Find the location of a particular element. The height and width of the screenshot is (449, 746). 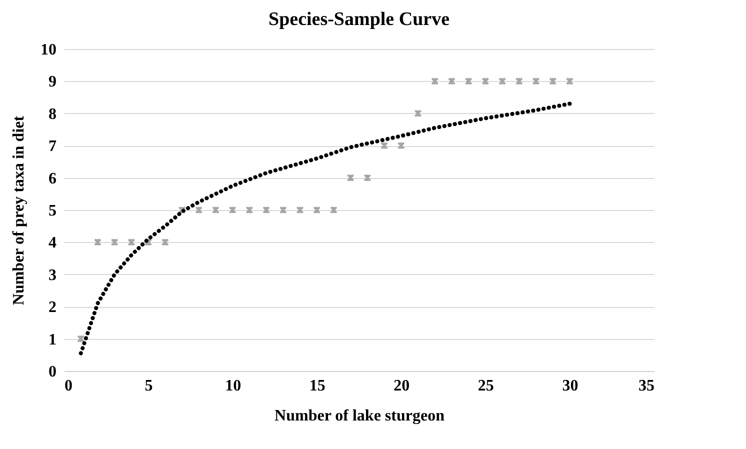

y-tick-label: 9 is located at coordinates (52, 82).